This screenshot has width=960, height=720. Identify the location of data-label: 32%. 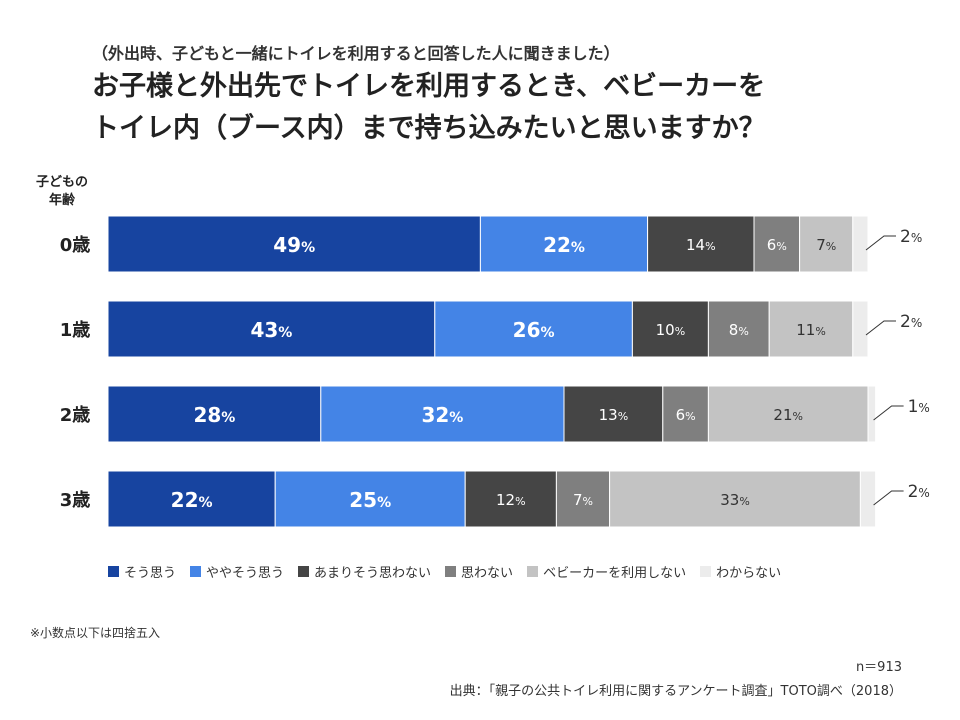
(442, 415).